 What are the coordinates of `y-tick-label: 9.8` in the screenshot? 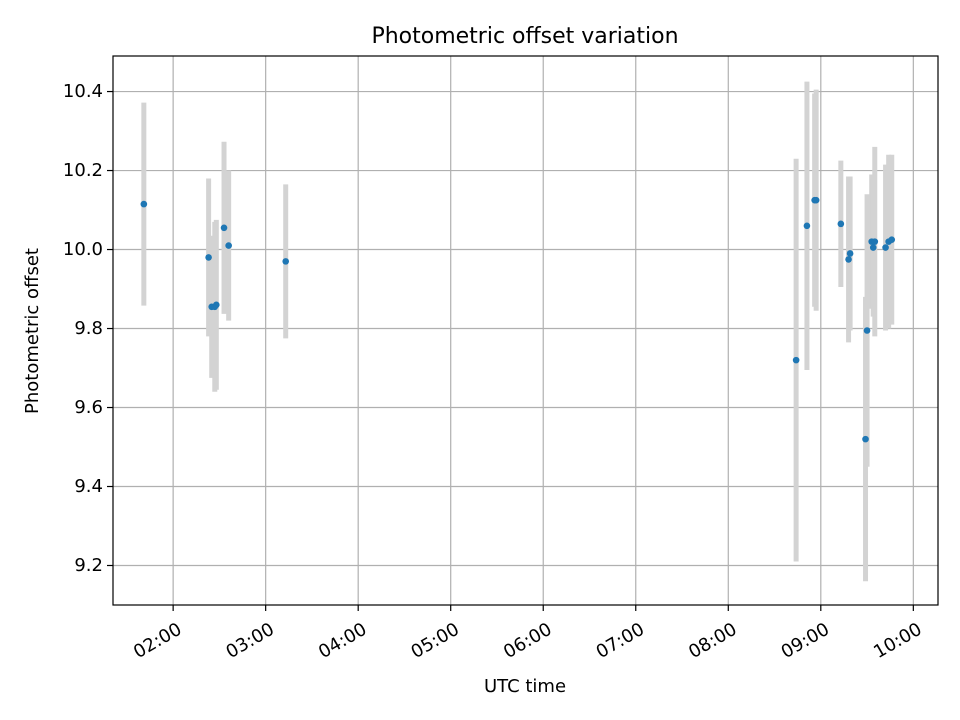 It's located at (88, 328).